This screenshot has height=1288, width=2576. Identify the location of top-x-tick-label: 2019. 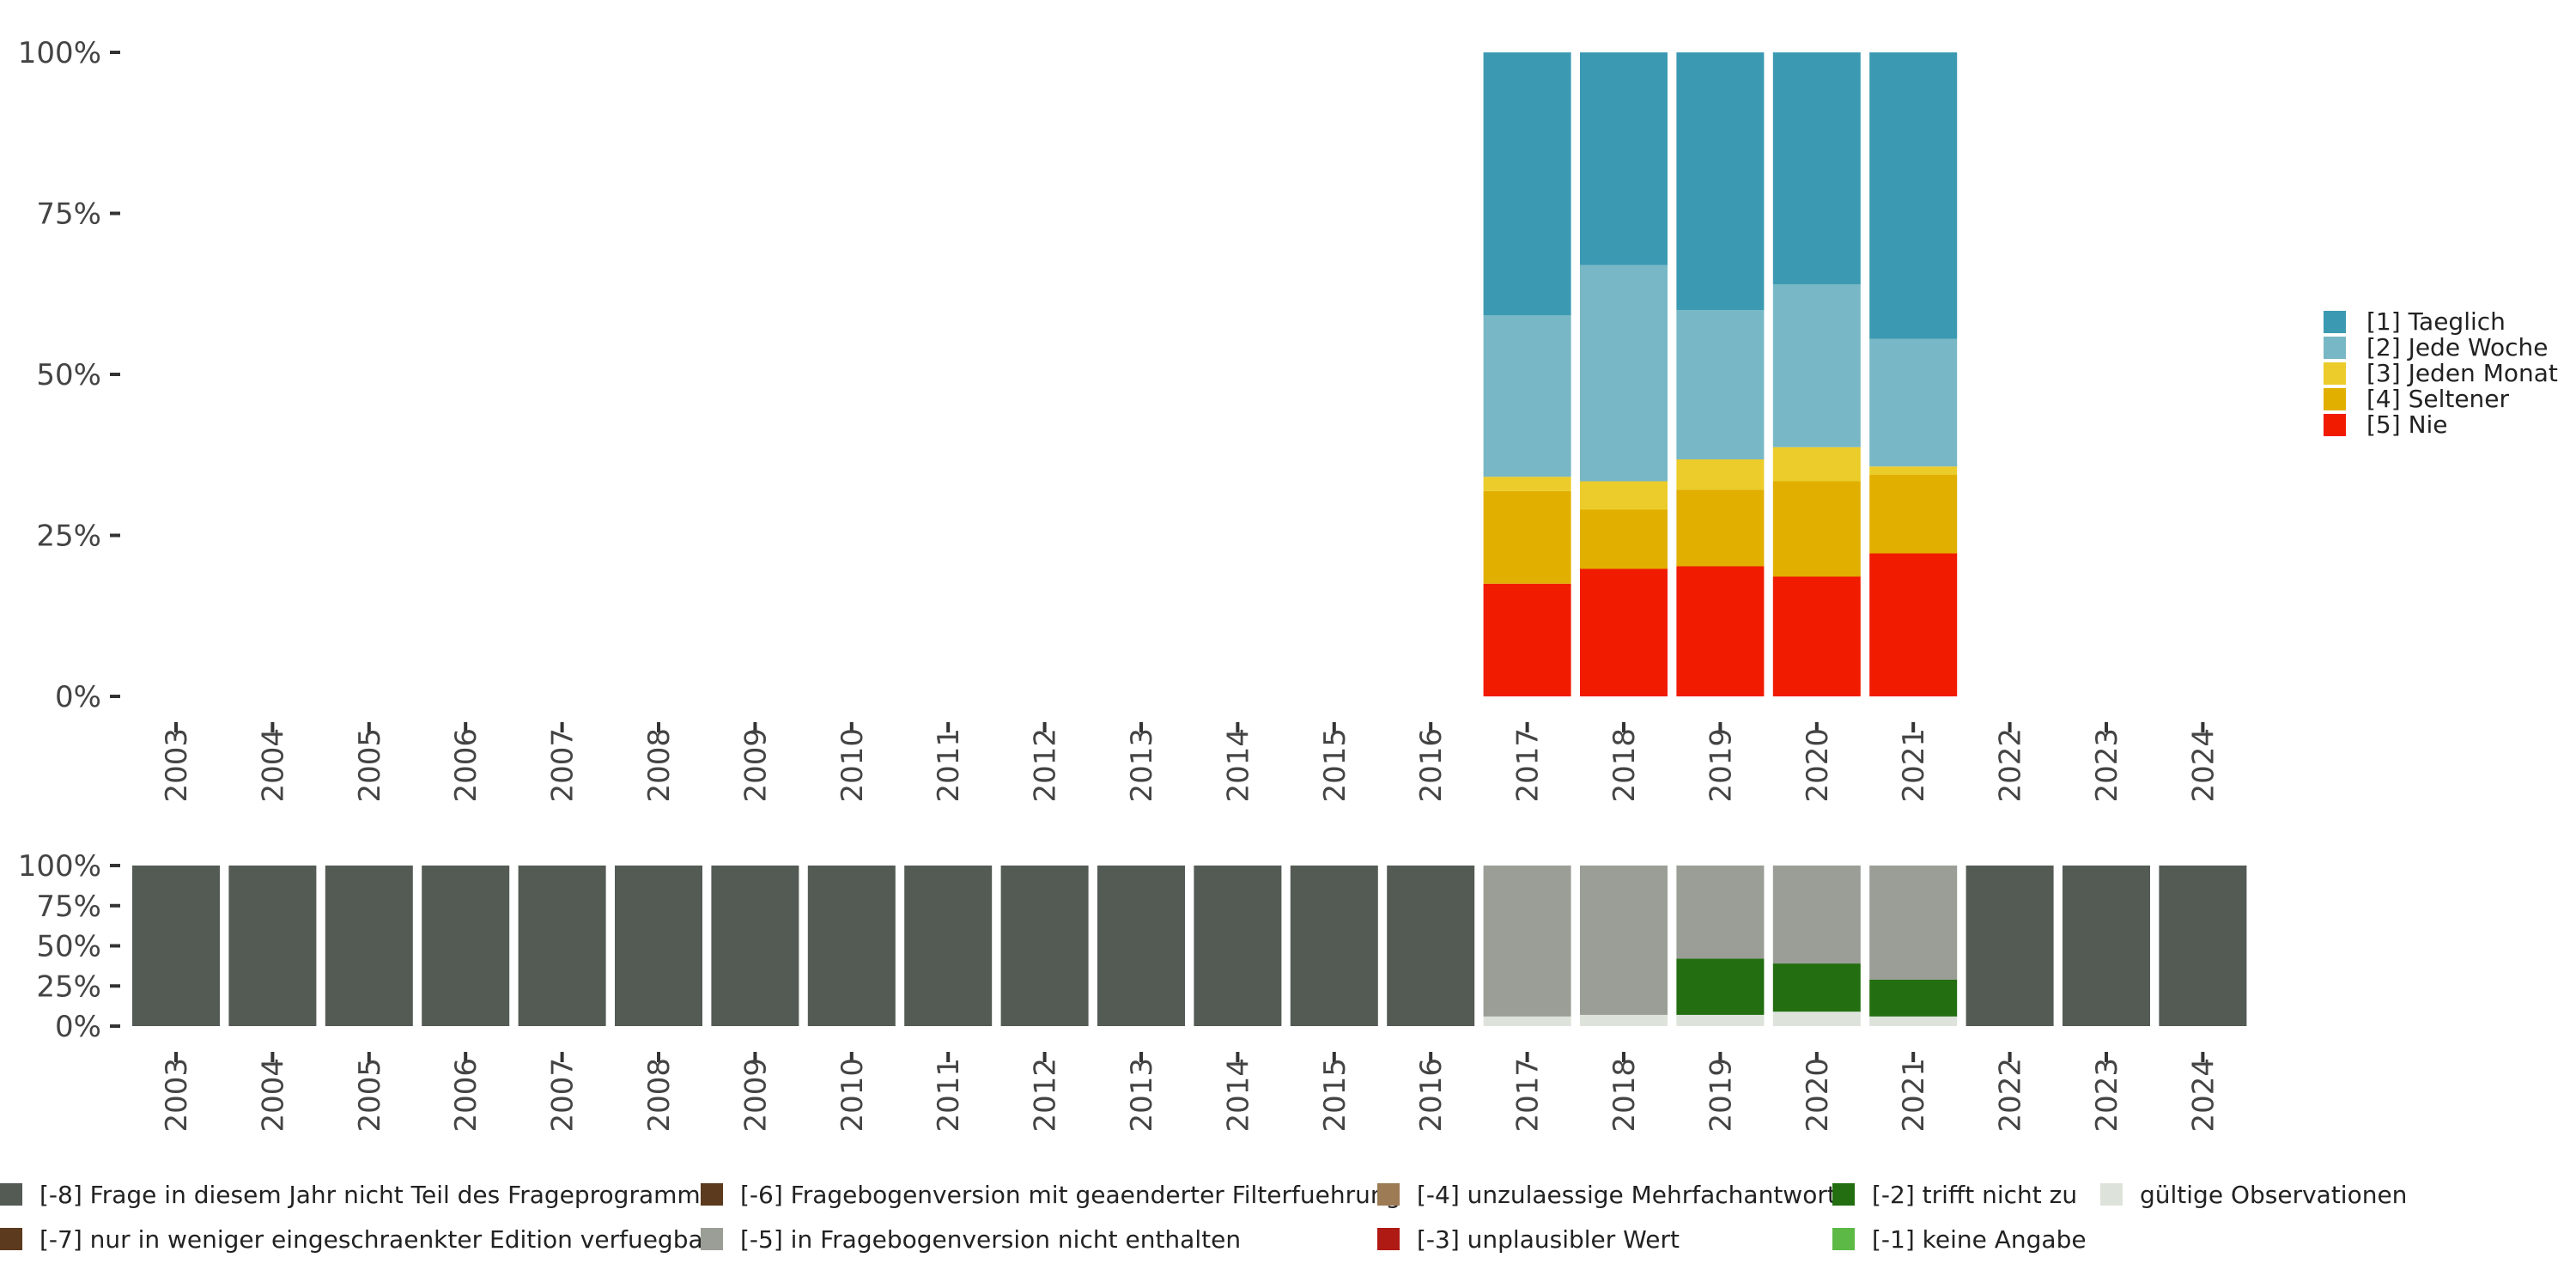
(1721, 766).